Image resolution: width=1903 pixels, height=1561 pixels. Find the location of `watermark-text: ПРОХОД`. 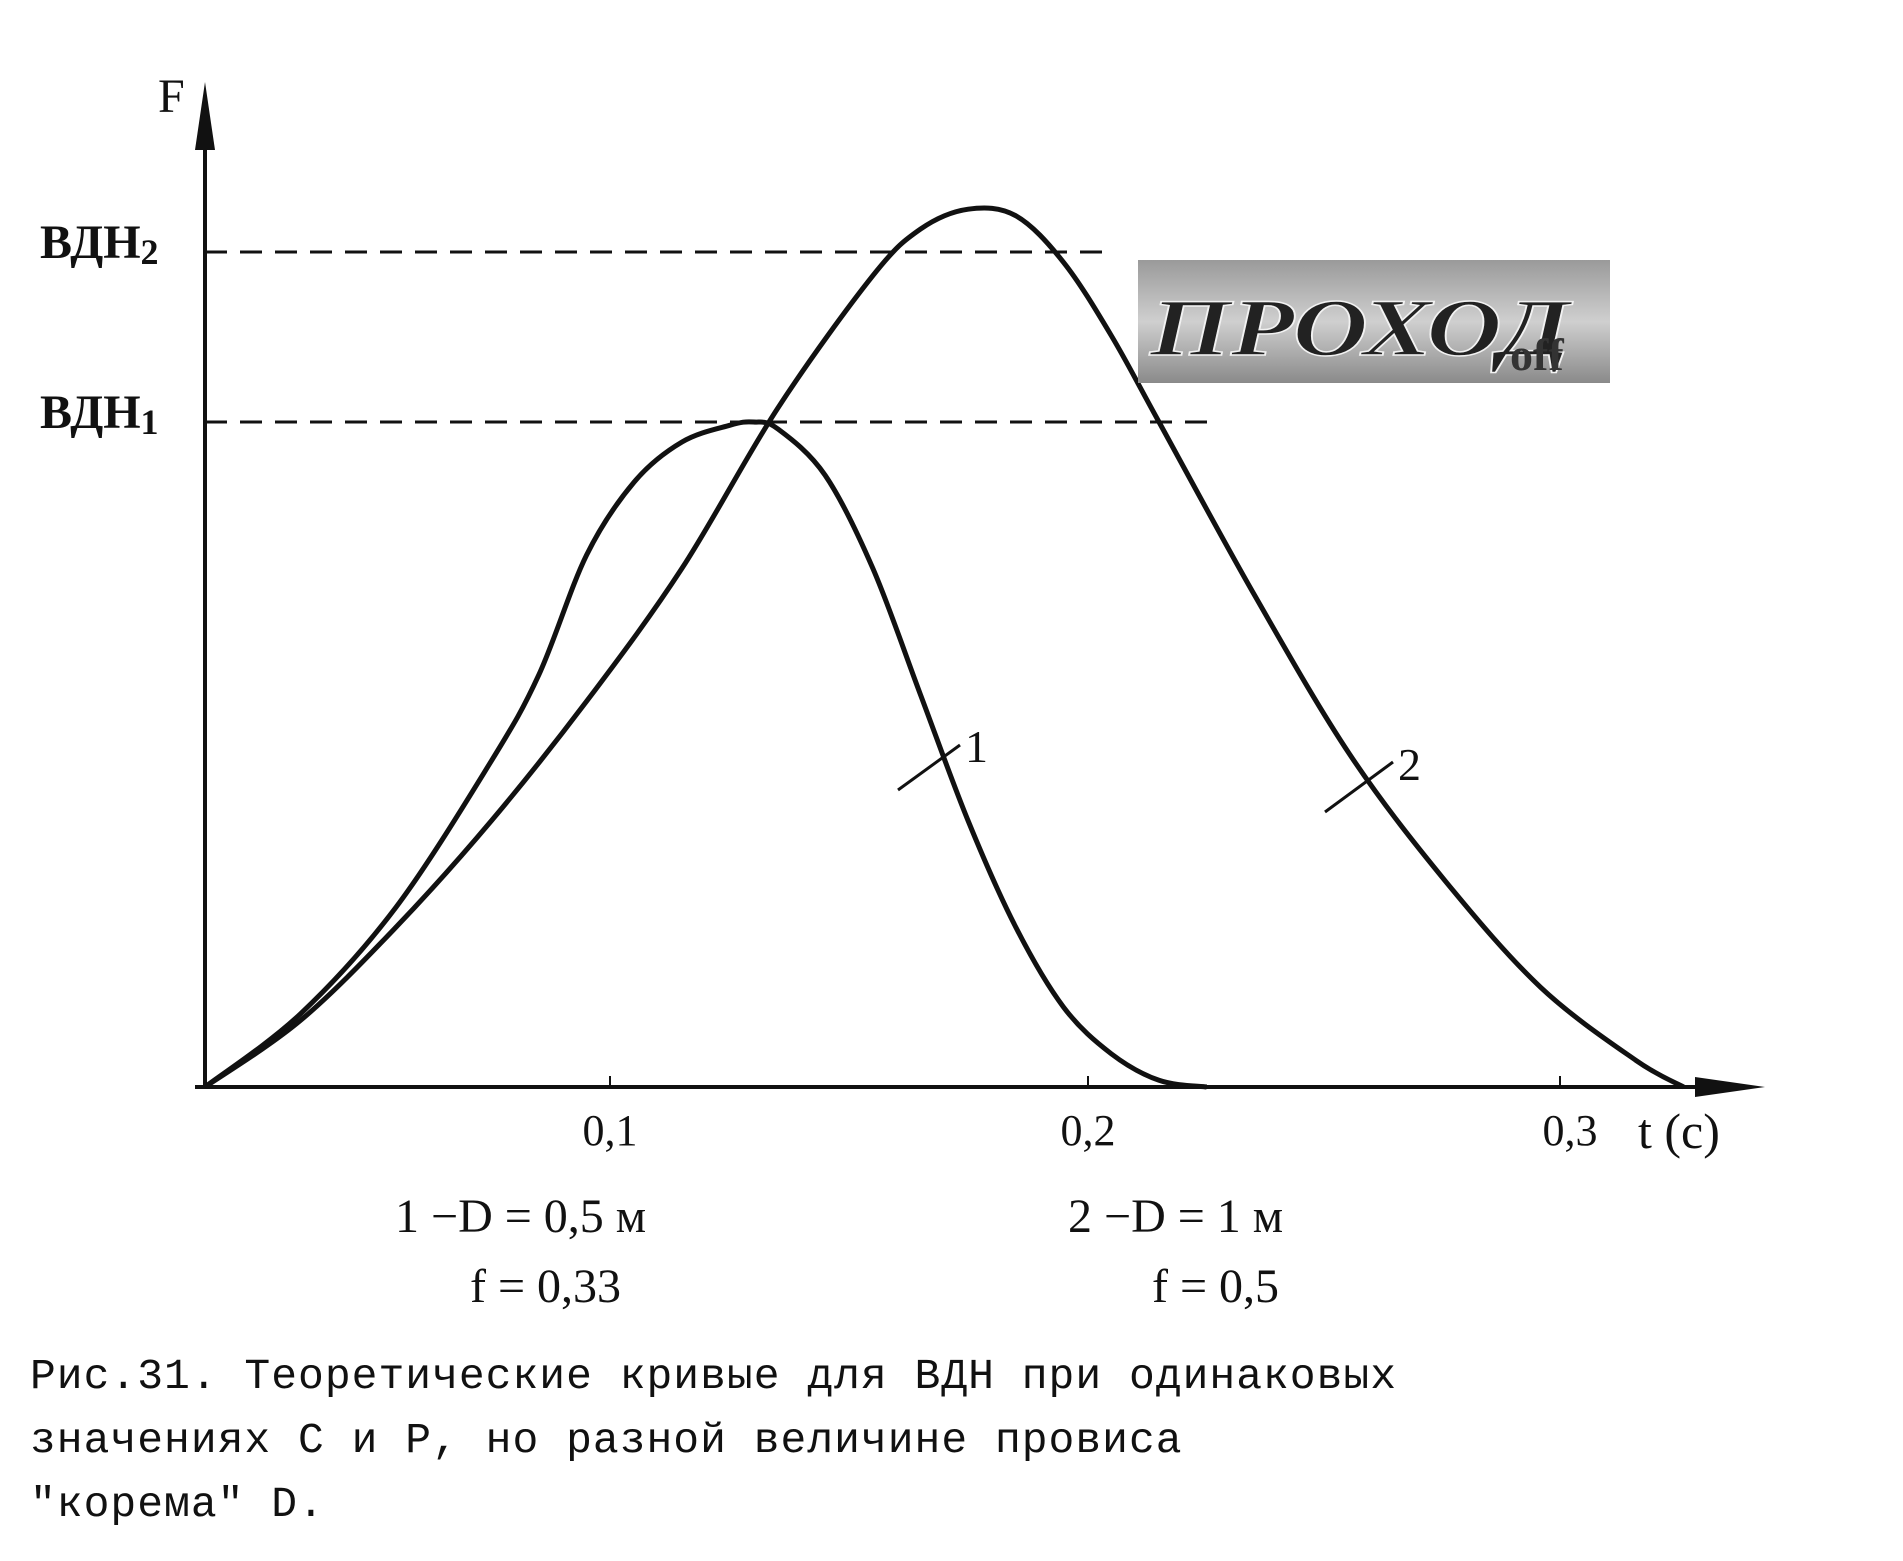

watermark-text: ПРОХОД is located at coordinates (1361, 327).